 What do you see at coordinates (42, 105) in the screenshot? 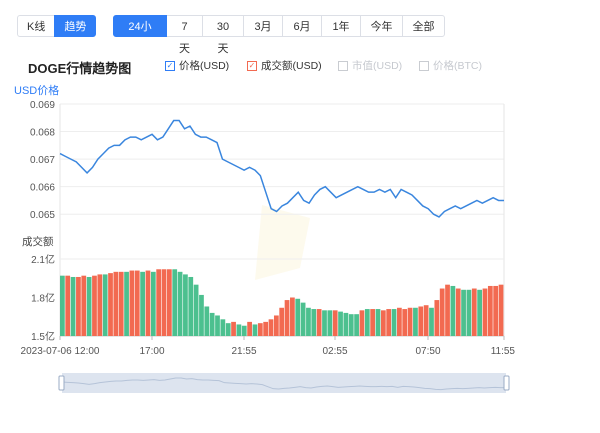
I see `price-tick-label: 0.069` at bounding box center [42, 105].